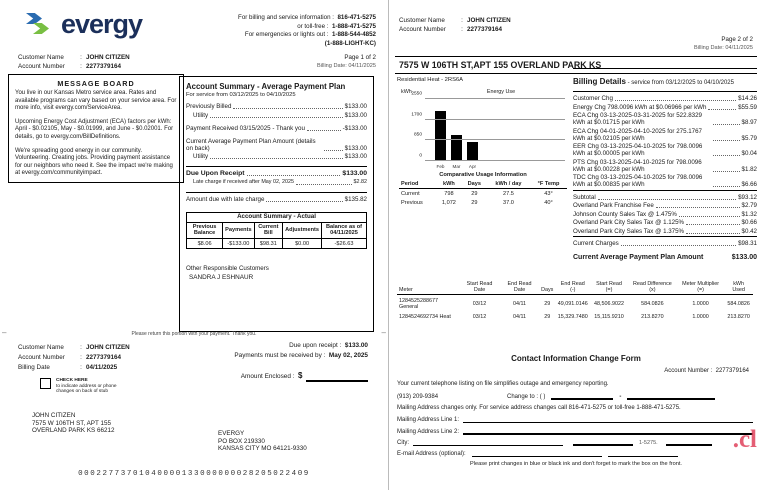  I want to click on amount-enclosed-row: Amount Enclosed : $, so click(301, 376).